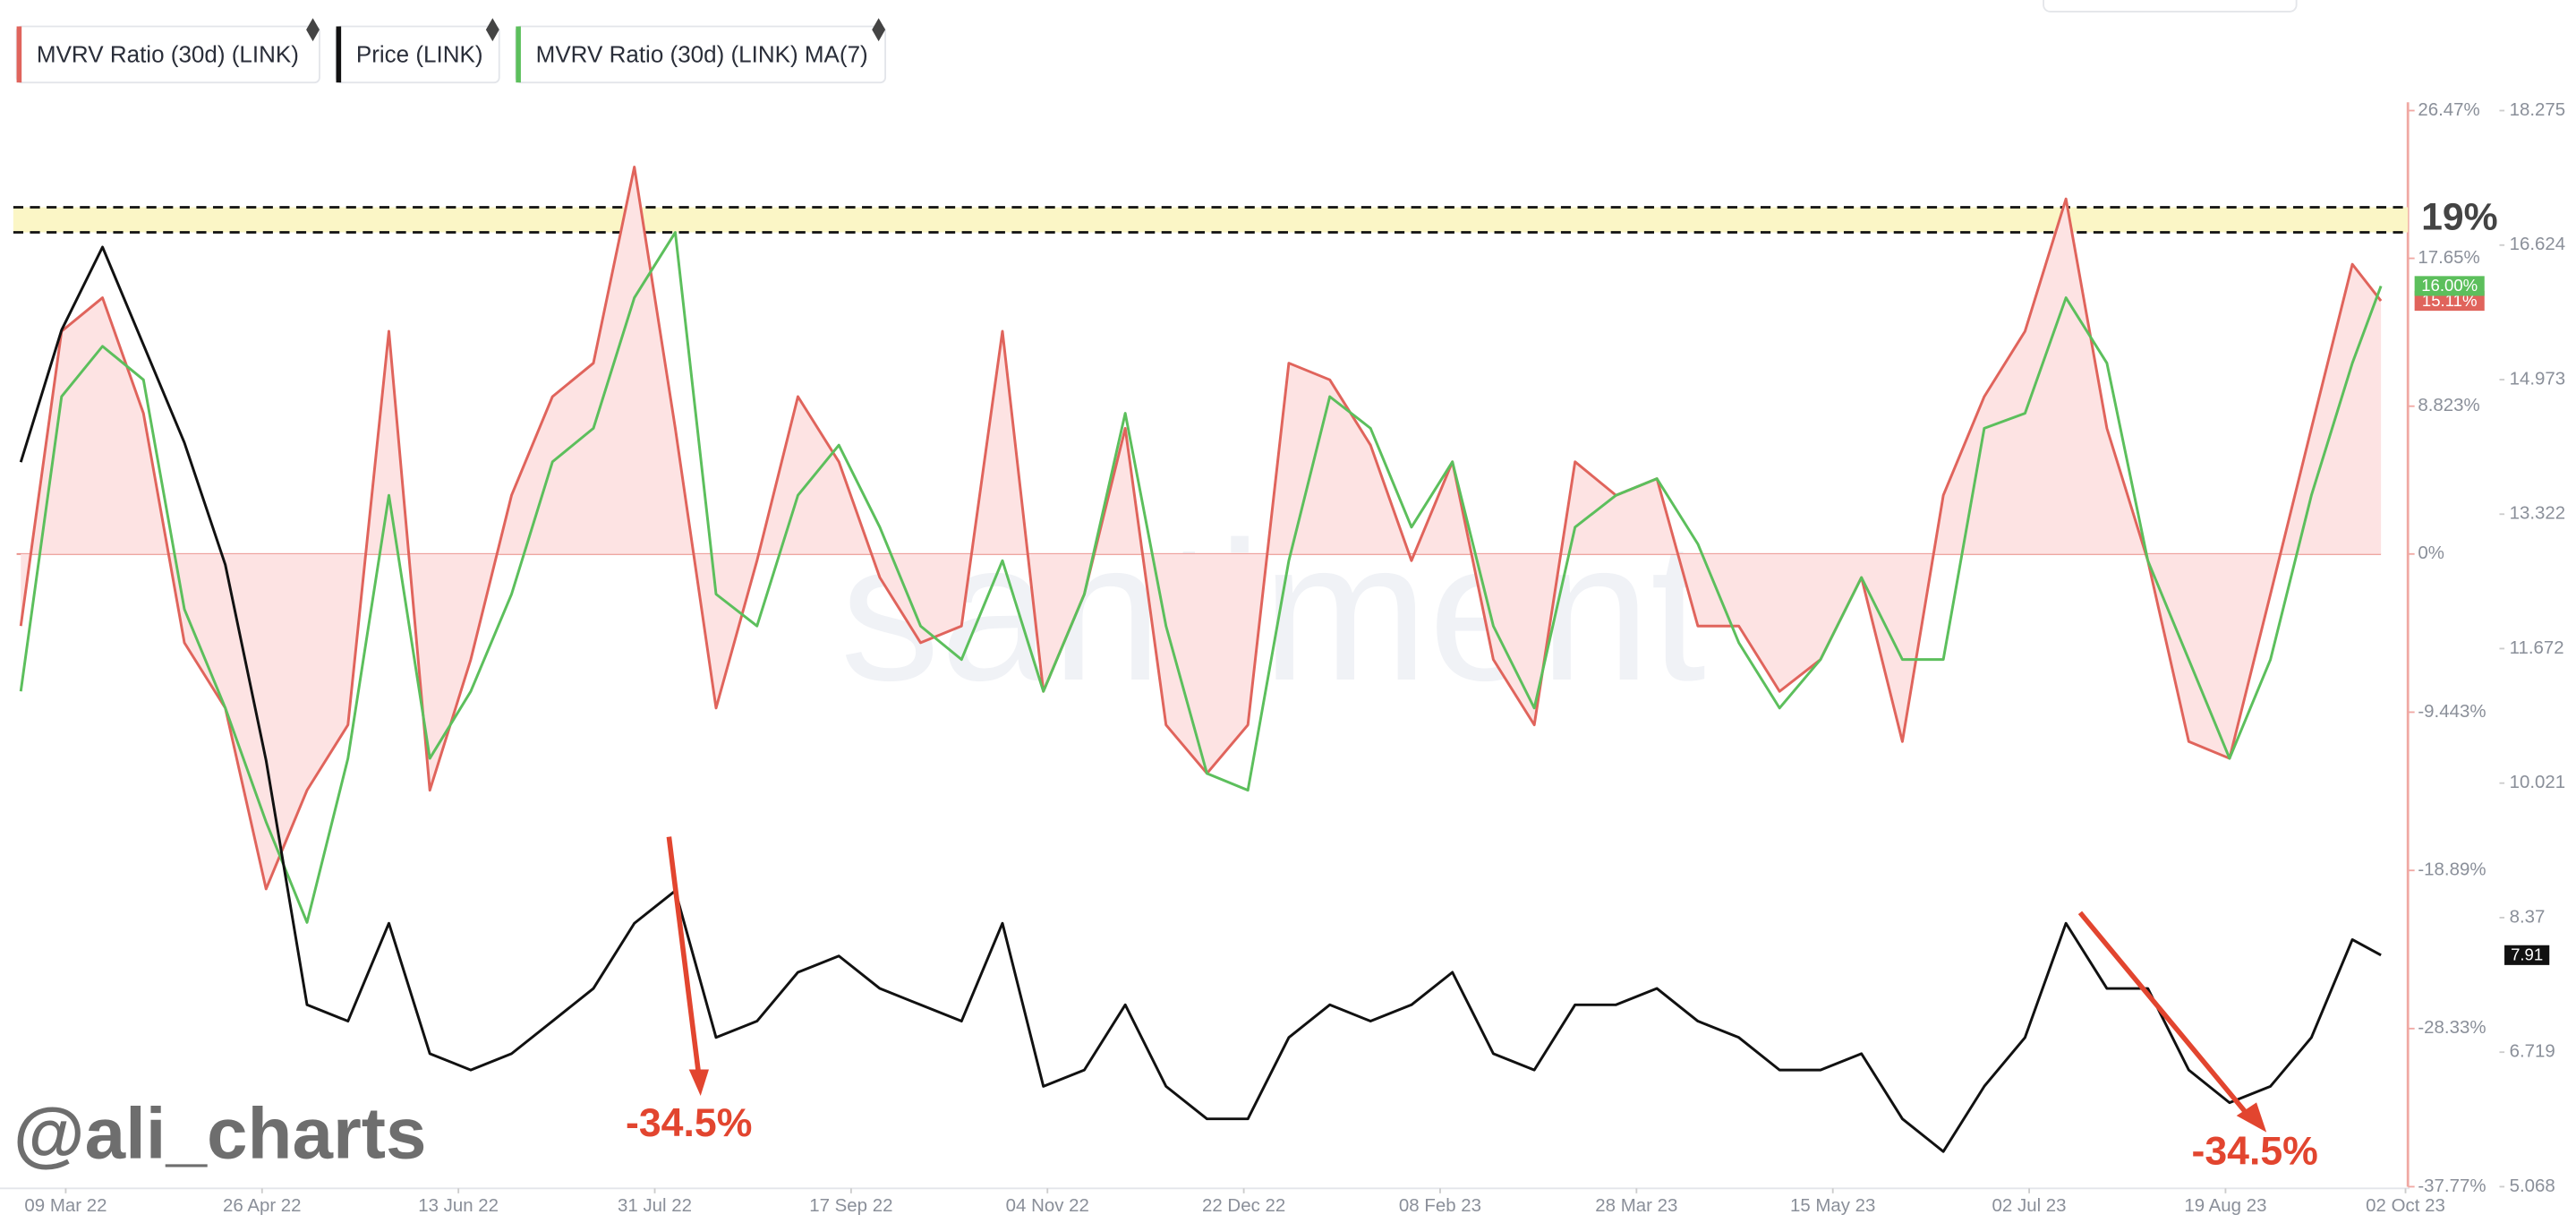  I want to click on y-tick-label: -9.443%, so click(2452, 712).